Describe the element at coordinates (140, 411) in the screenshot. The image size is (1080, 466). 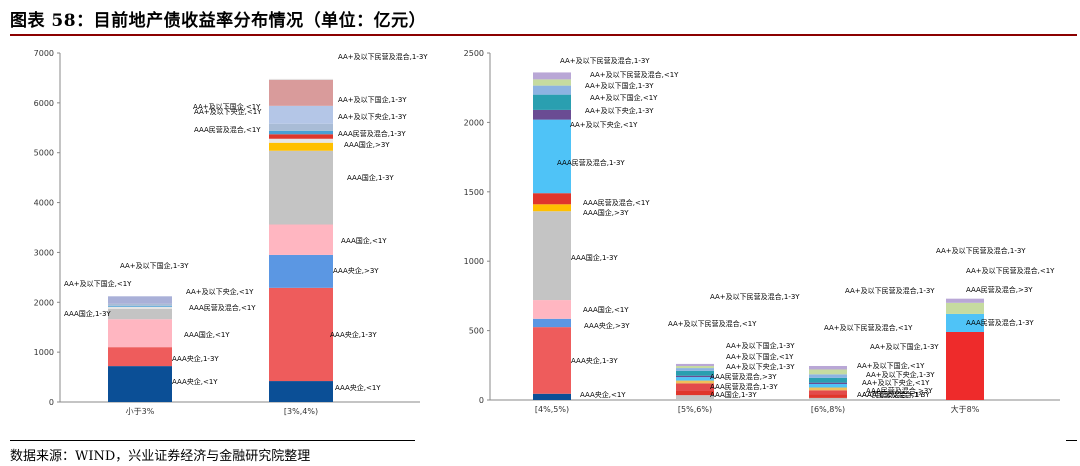
I see `x-tick-label: 小于3%` at that location.